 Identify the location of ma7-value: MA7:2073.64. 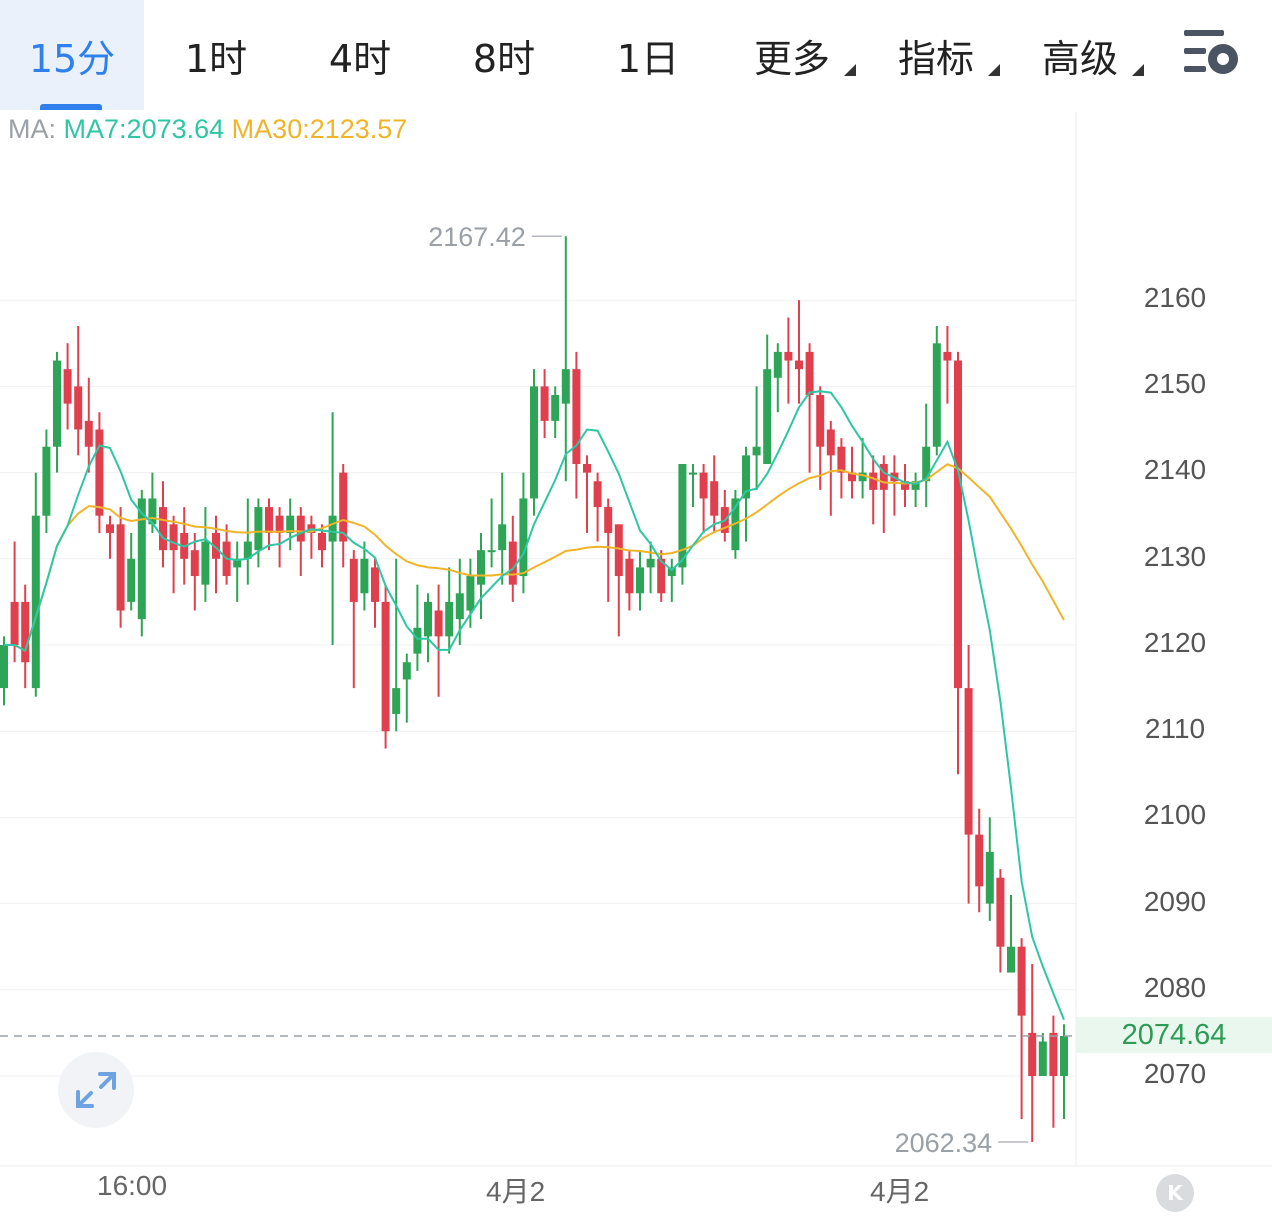
(144, 129).